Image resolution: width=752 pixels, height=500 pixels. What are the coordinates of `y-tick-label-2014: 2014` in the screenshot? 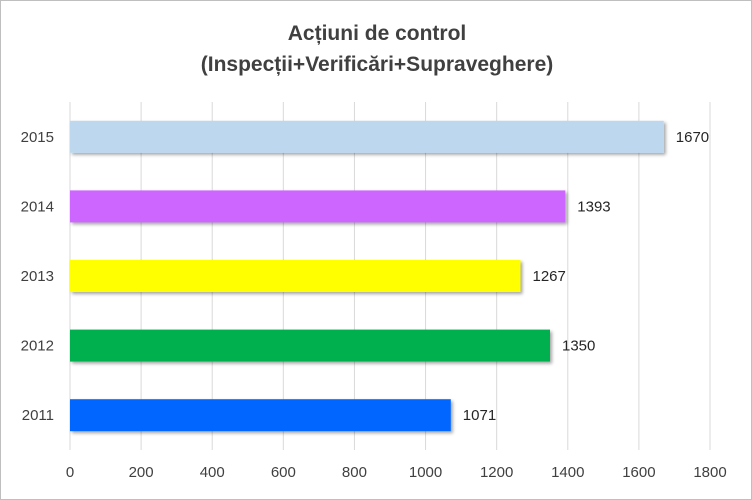 It's located at (37, 206).